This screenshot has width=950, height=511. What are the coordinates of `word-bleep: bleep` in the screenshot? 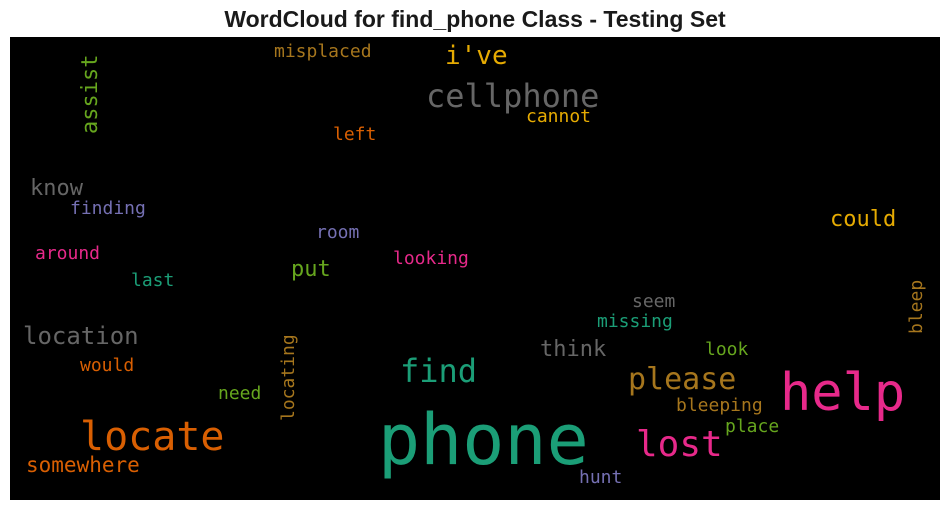 It's located at (916, 306).